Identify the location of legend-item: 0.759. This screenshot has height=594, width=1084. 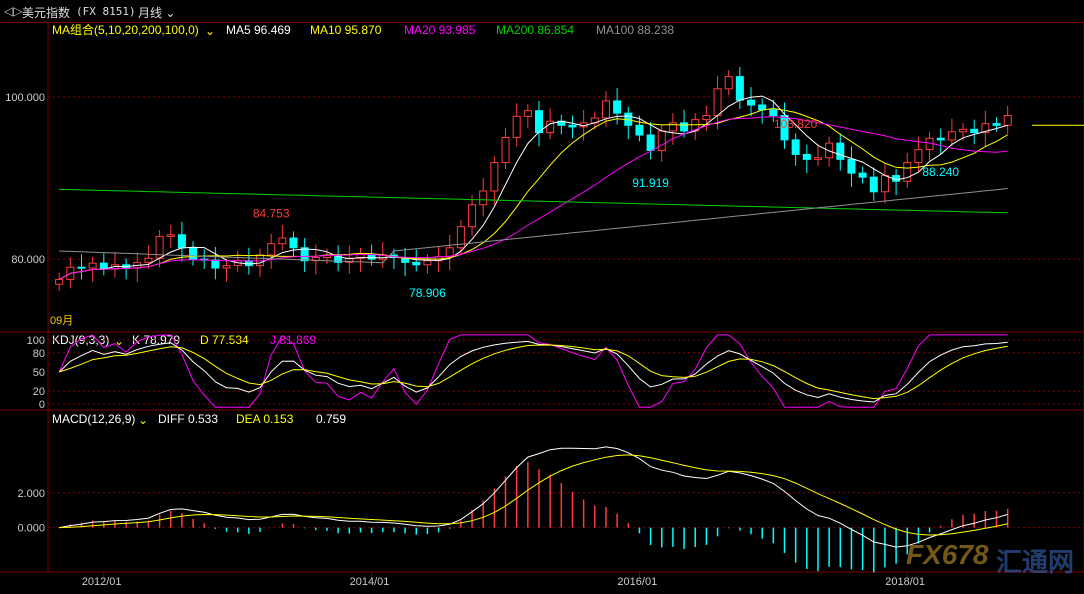
(331, 419).